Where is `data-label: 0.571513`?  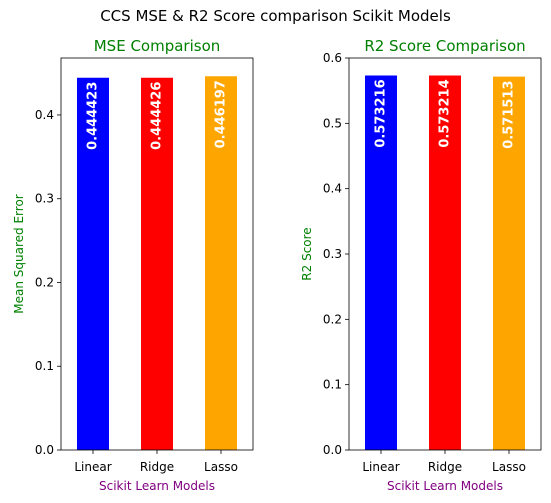
data-label: 0.571513 is located at coordinates (509, 114).